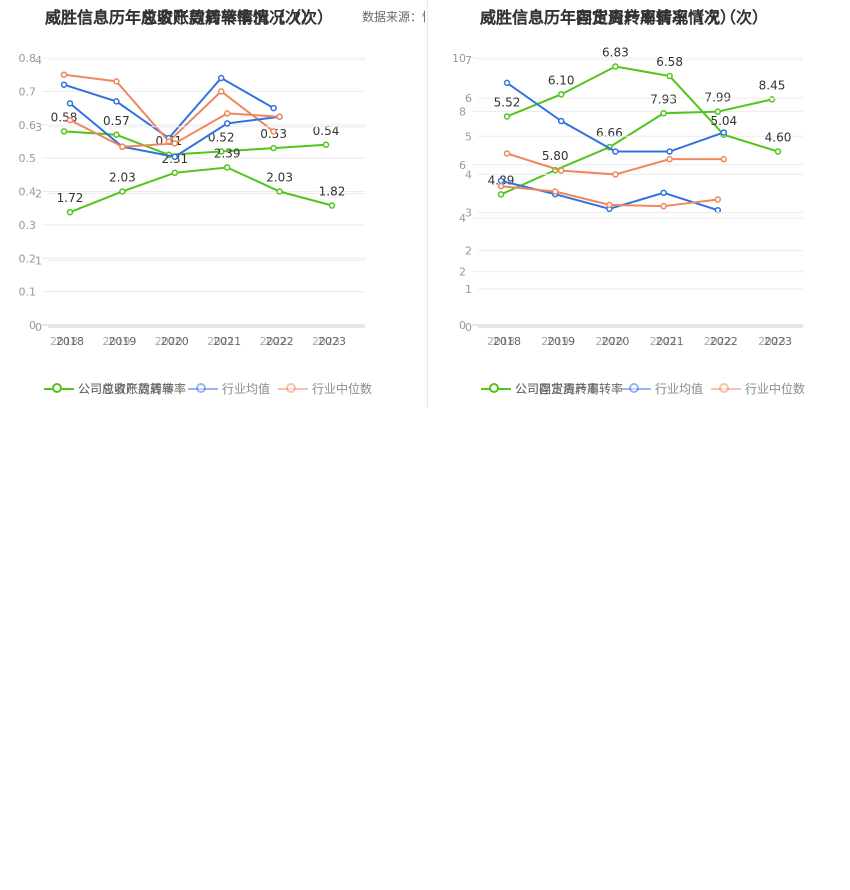 Image resolution: width=850 pixels, height=890 pixels. What do you see at coordinates (679, 389) in the screenshot?
I see `legend-label: 行业均值` at bounding box center [679, 389].